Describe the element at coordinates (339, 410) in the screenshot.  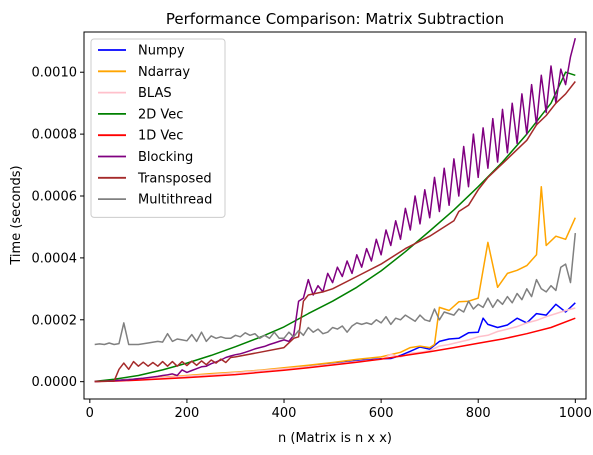
I see `x-axis: 0 200 400 600 800 1000` at that location.